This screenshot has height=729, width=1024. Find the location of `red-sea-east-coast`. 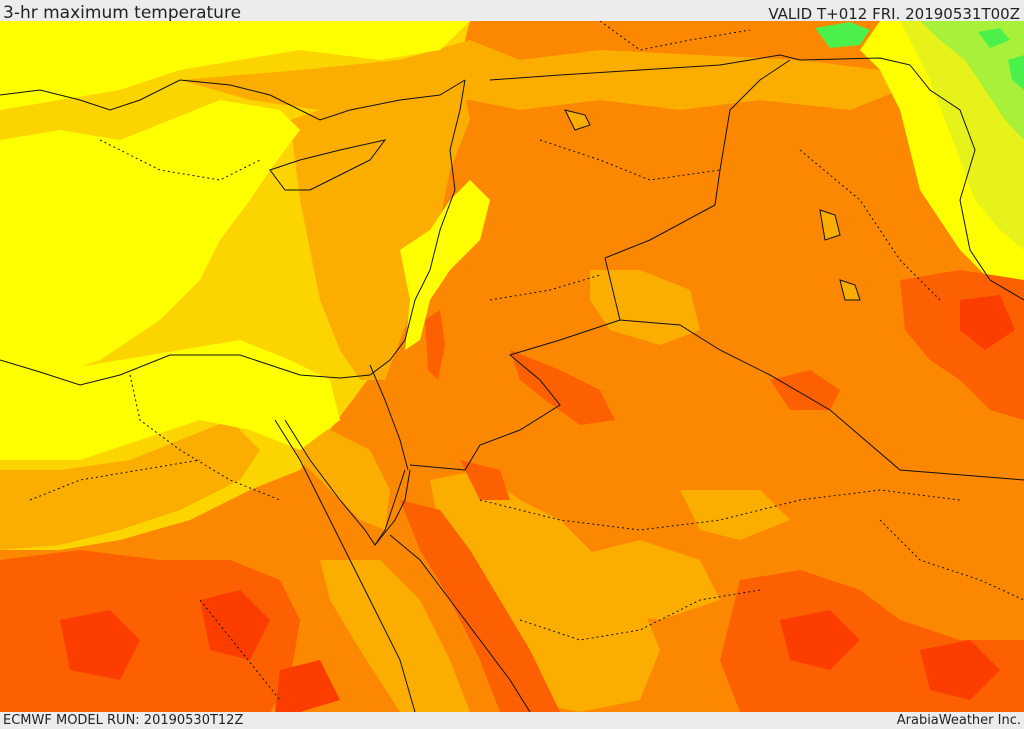

red-sea-east-coast is located at coordinates (460, 623).